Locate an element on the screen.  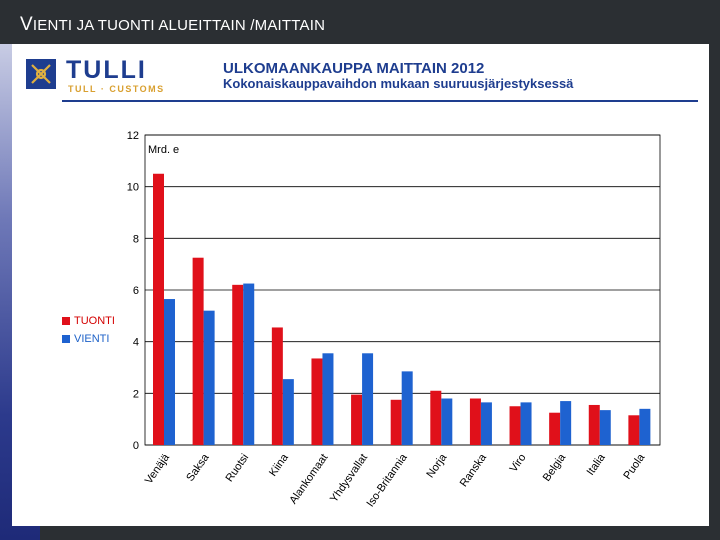
chart-legend: TUONTI VIENTI is located at coordinates (88, 330).